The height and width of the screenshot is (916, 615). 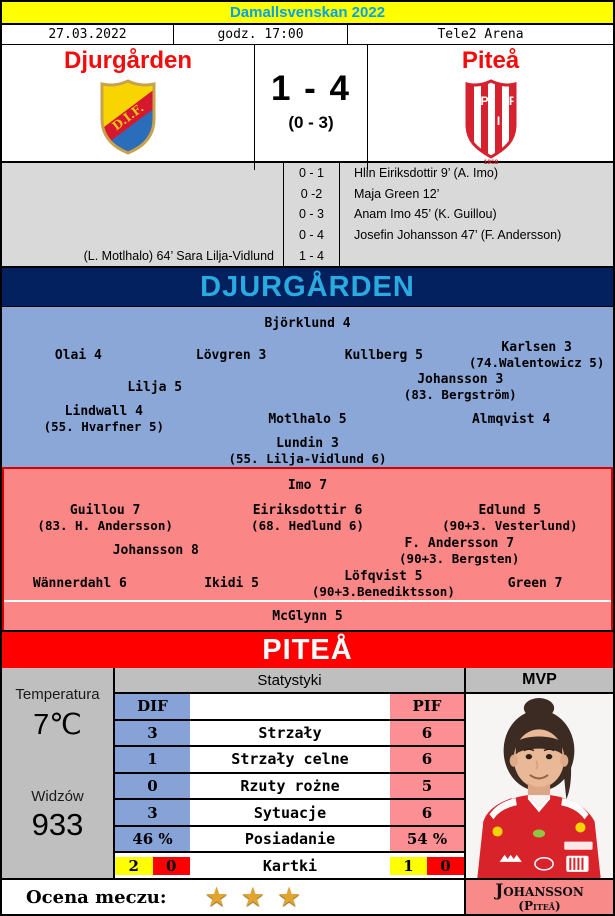 What do you see at coordinates (171, 865) in the screenshot?
I see `home-red-cards: 0` at bounding box center [171, 865].